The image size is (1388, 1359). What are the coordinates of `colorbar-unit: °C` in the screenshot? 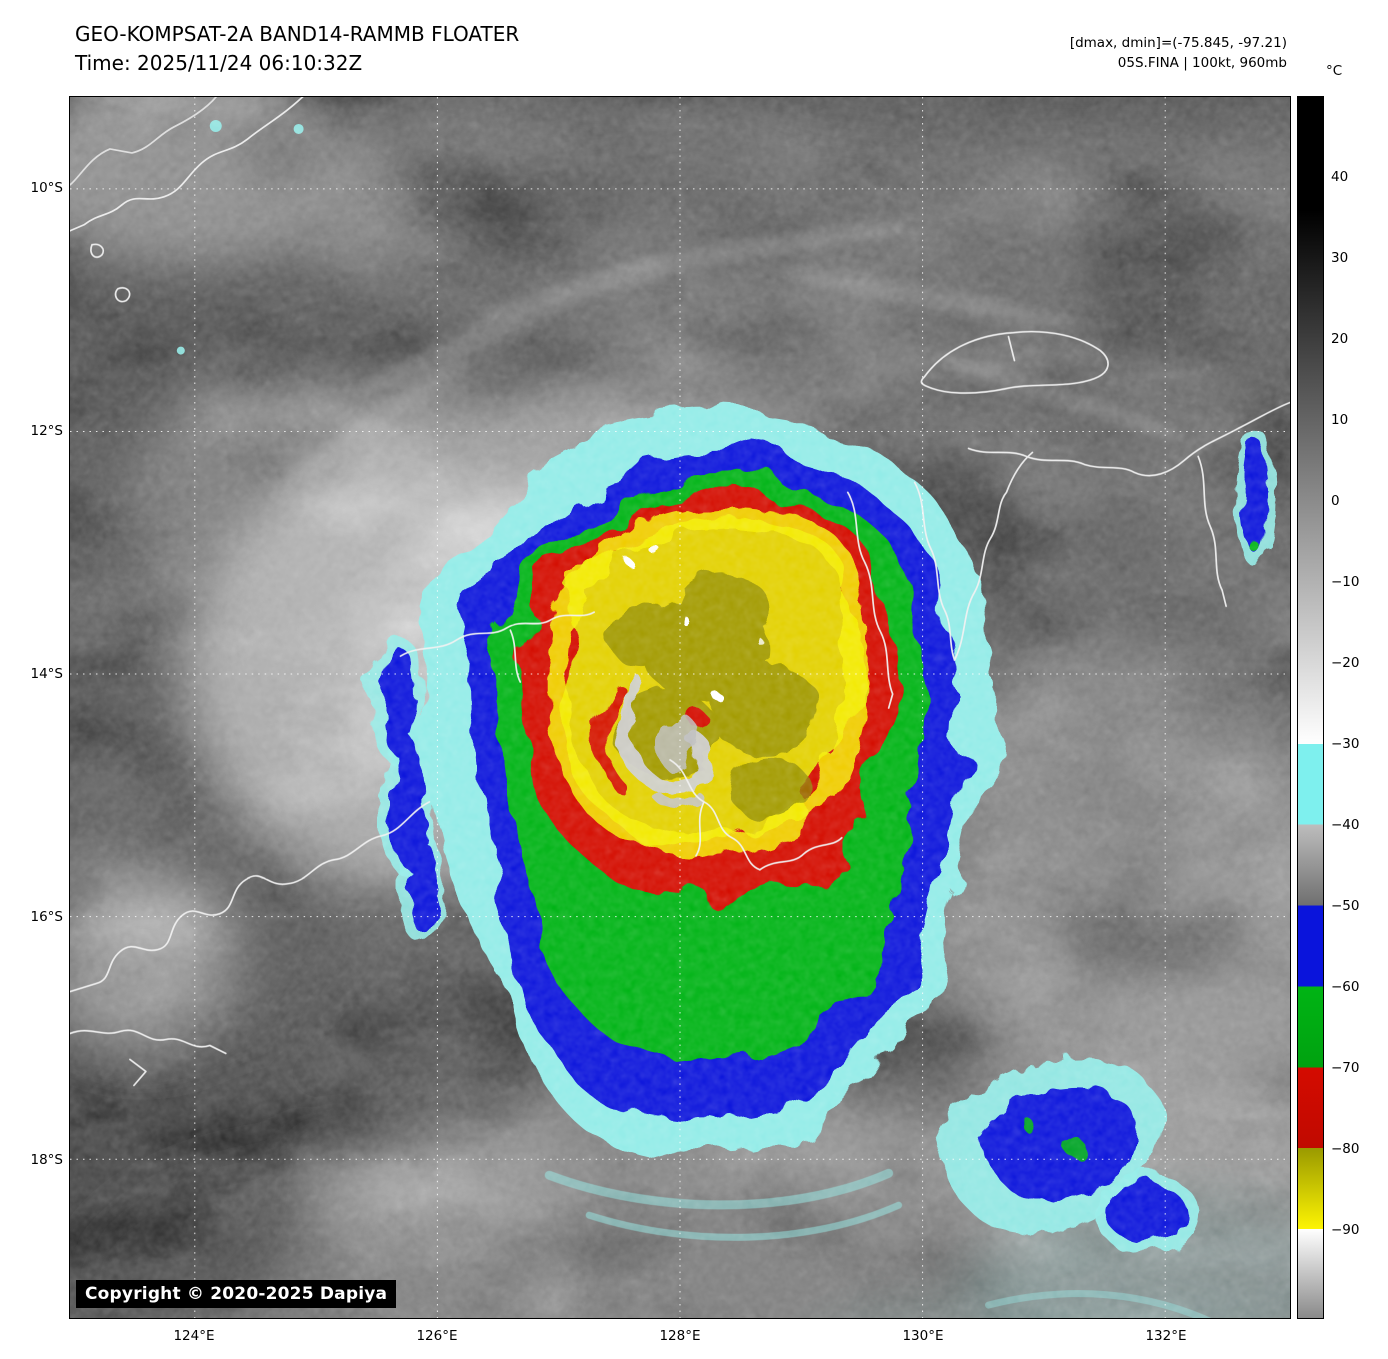 It's located at (1334, 71).